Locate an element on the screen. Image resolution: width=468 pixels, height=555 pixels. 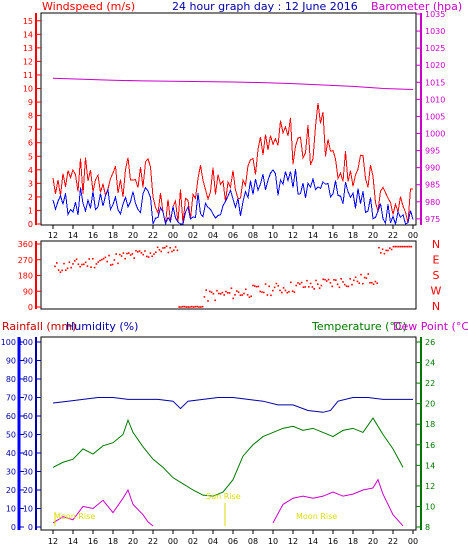
wind-average-series is located at coordinates (233, 197).